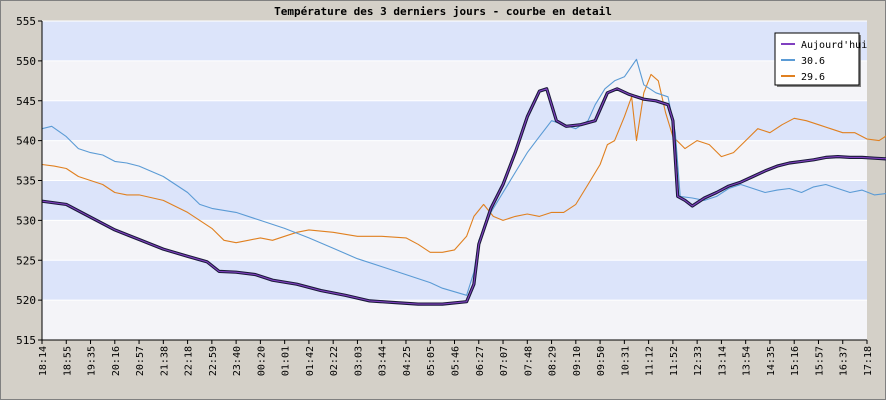 The width and height of the screenshot is (886, 400). I want to click on x-tick-label: 17:18, so click(868, 361).